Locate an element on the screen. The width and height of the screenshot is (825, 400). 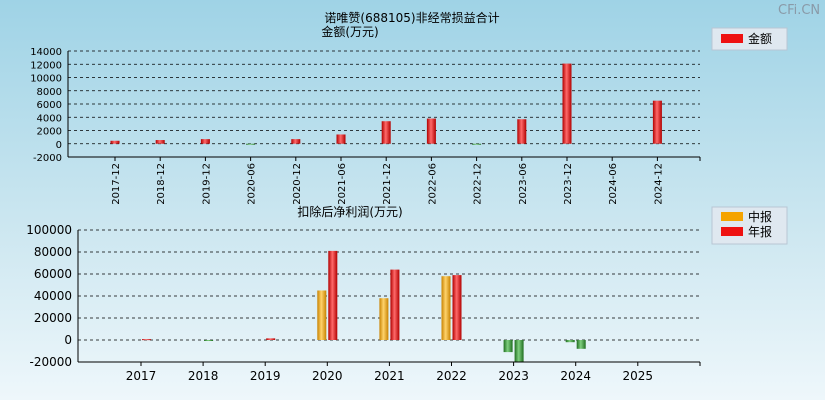
x-tick-label: 2025 is located at coordinates (638, 376).